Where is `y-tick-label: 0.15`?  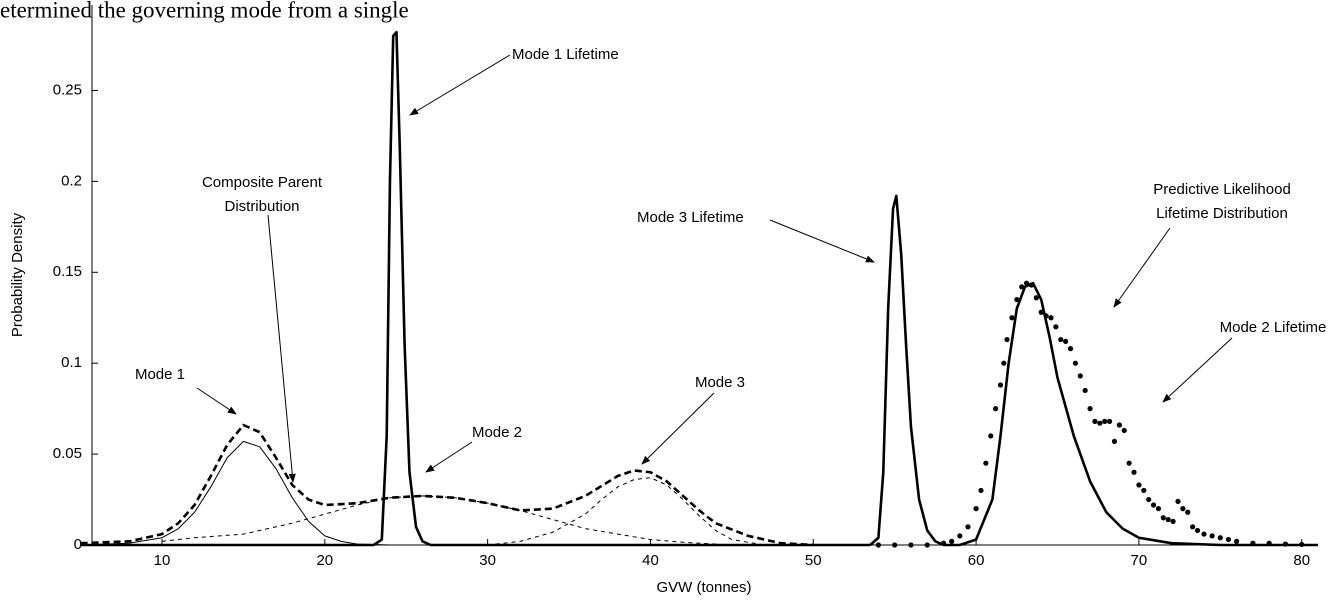 y-tick-label: 0.15 is located at coordinates (67, 271).